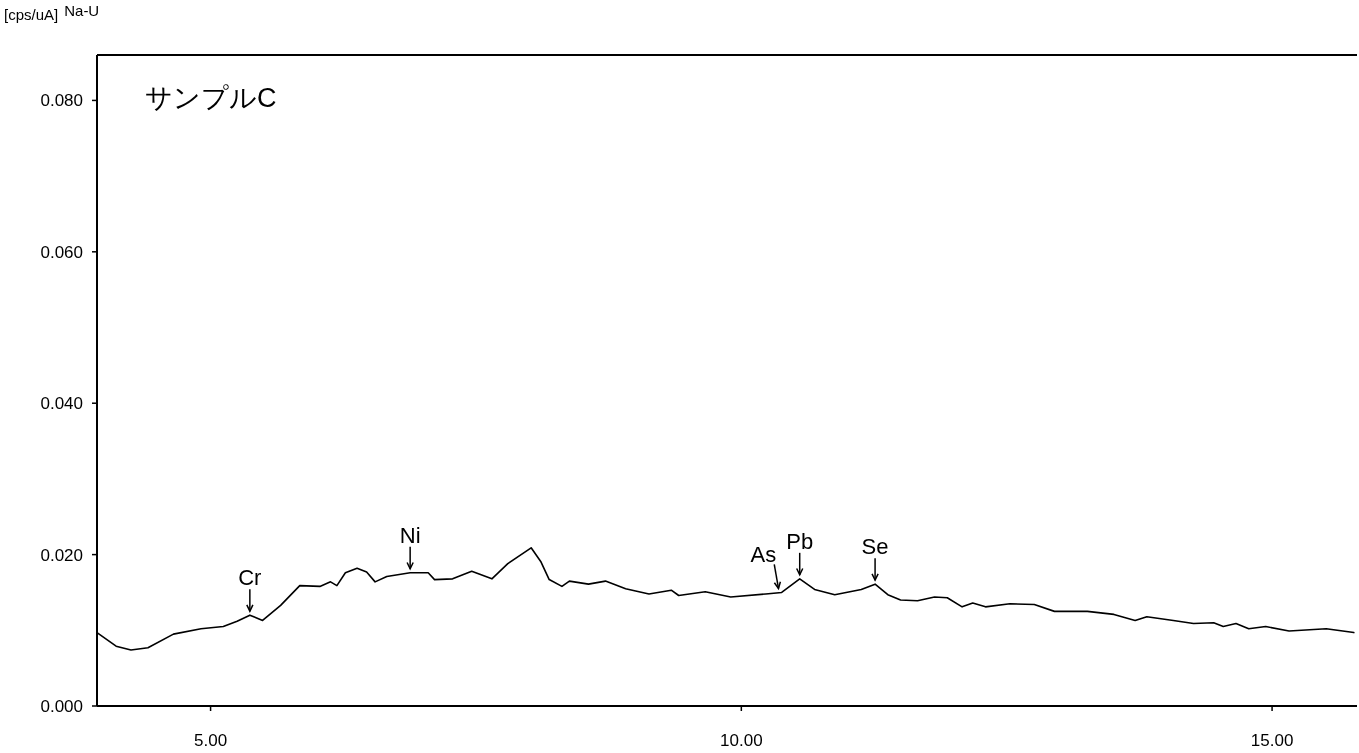 This screenshot has height=753, width=1359. Describe the element at coordinates (61, 252) in the screenshot. I see `y-tick-label: 0.060` at that location.